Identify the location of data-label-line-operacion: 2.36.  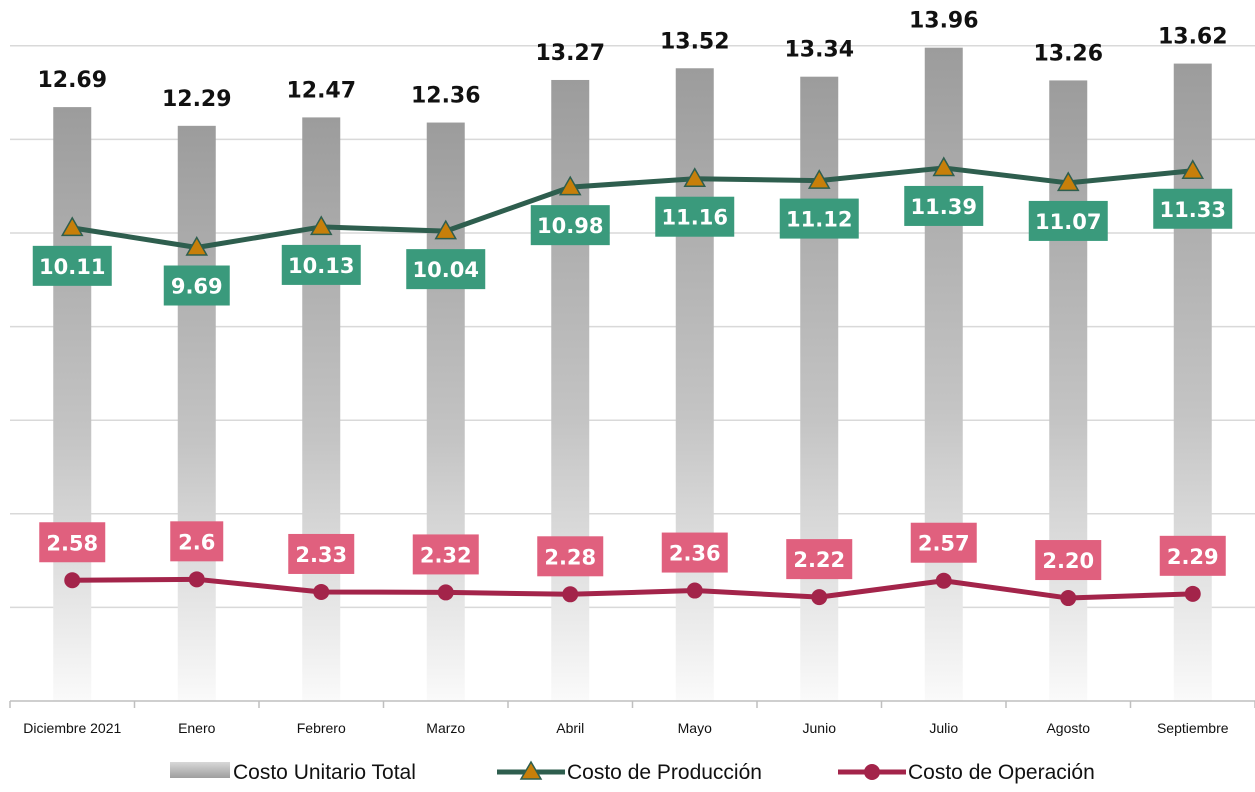
(695, 554).